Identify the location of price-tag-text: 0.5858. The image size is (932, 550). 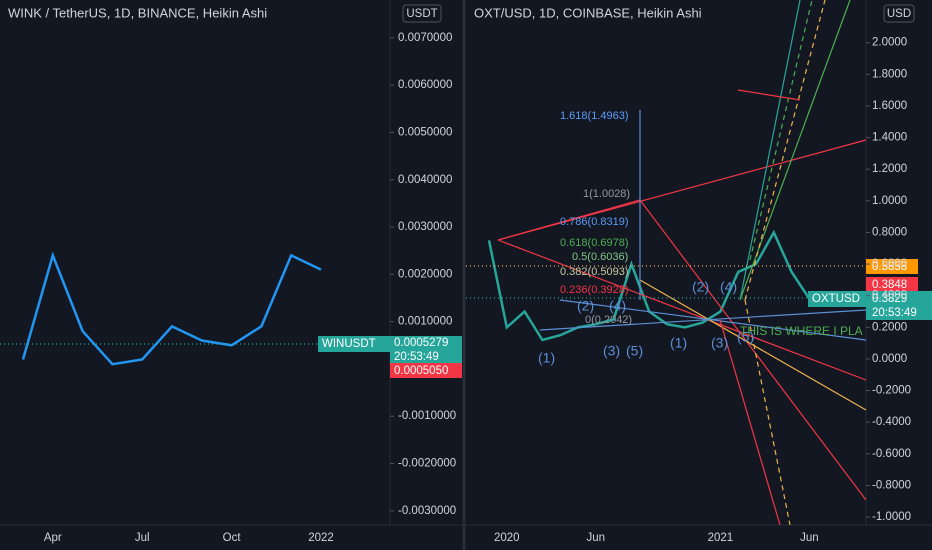
(889, 267).